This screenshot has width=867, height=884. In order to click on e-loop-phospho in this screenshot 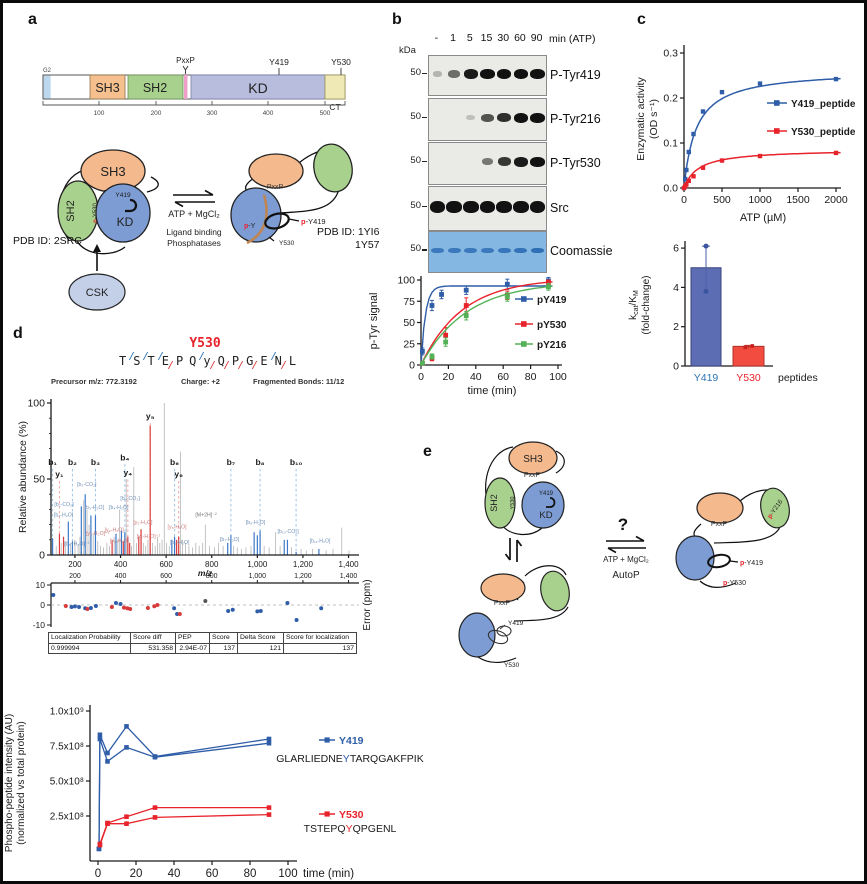, I will do `click(719, 561)`.